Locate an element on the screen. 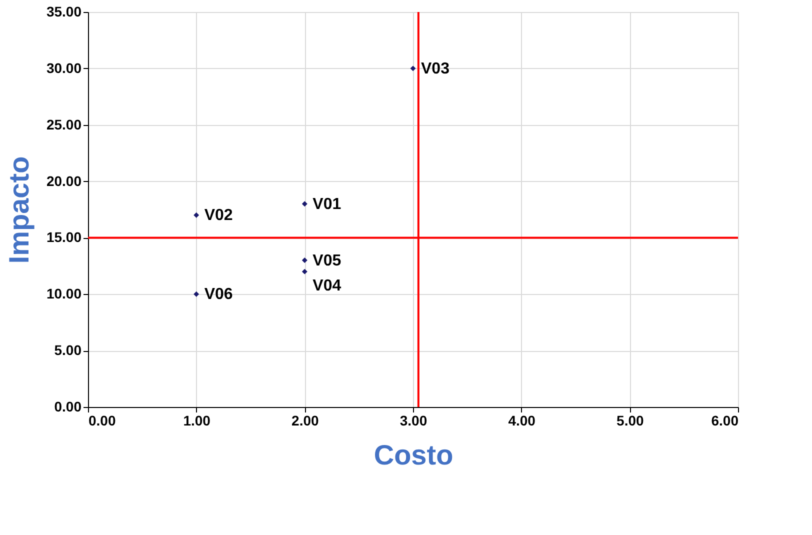 This screenshot has height=535, width=812. x-tick-label: 6.00 is located at coordinates (725, 420).